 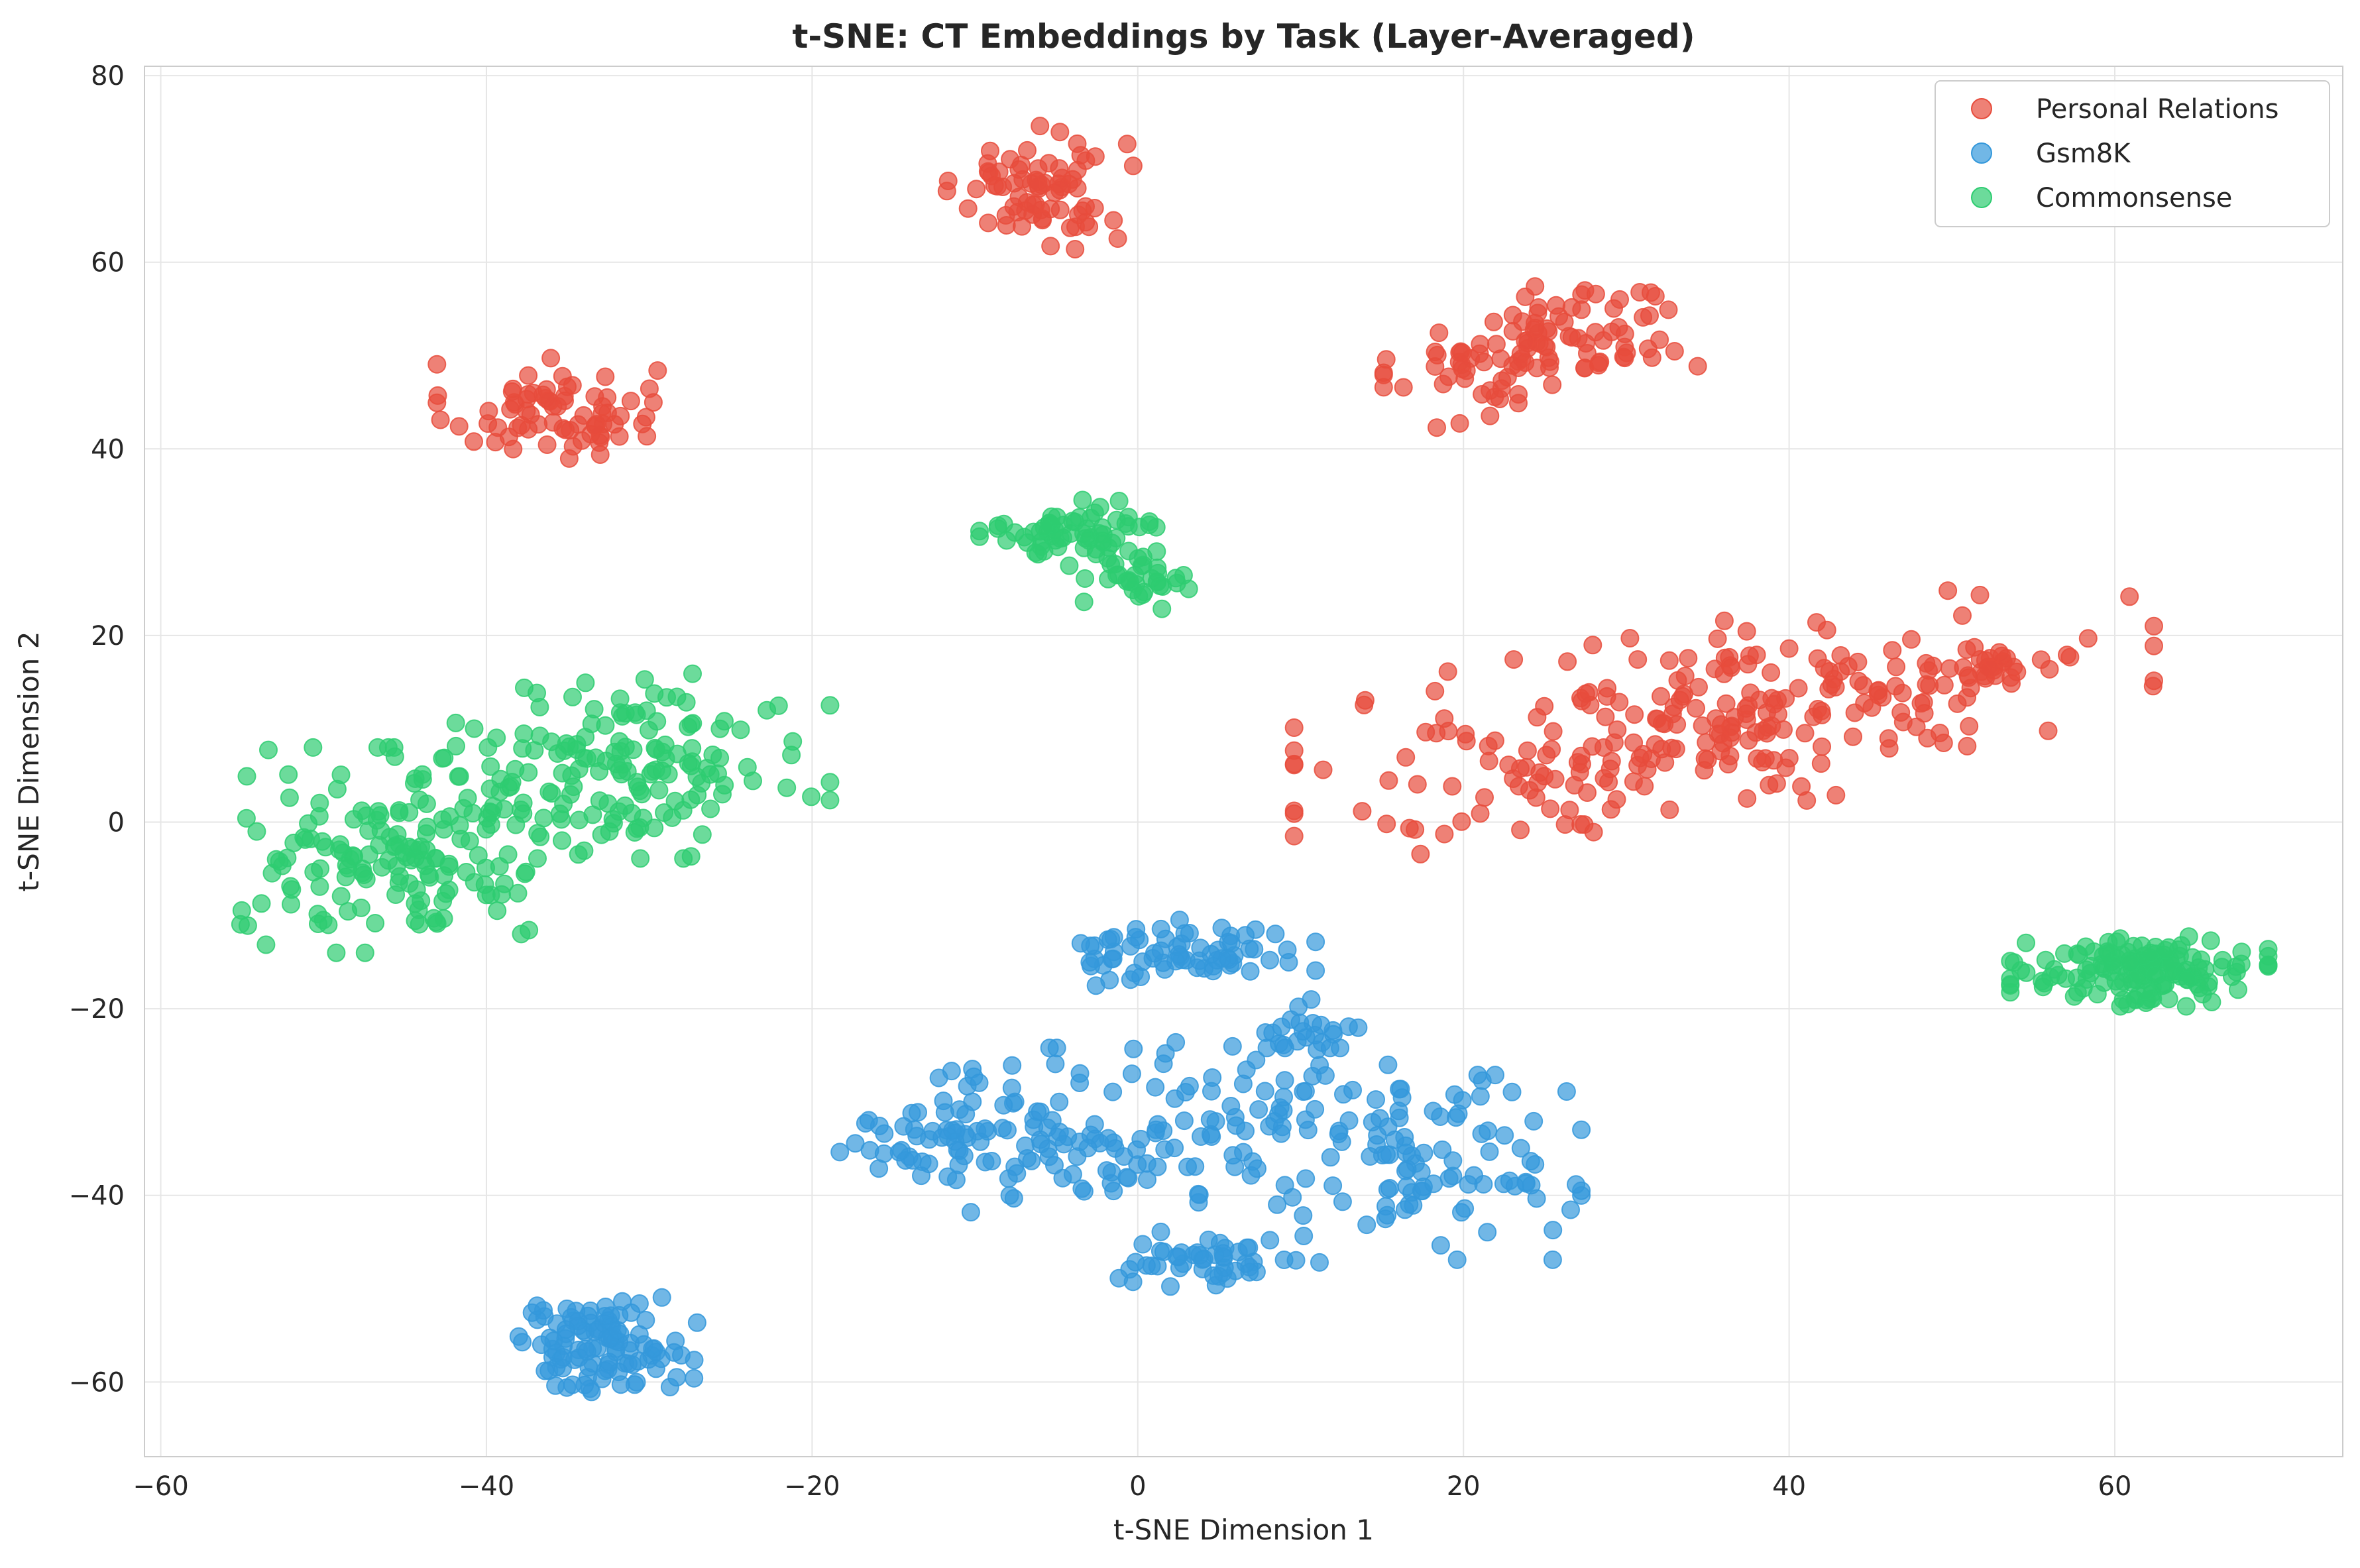 I want to click on legend-marker, so click(x=1982, y=109).